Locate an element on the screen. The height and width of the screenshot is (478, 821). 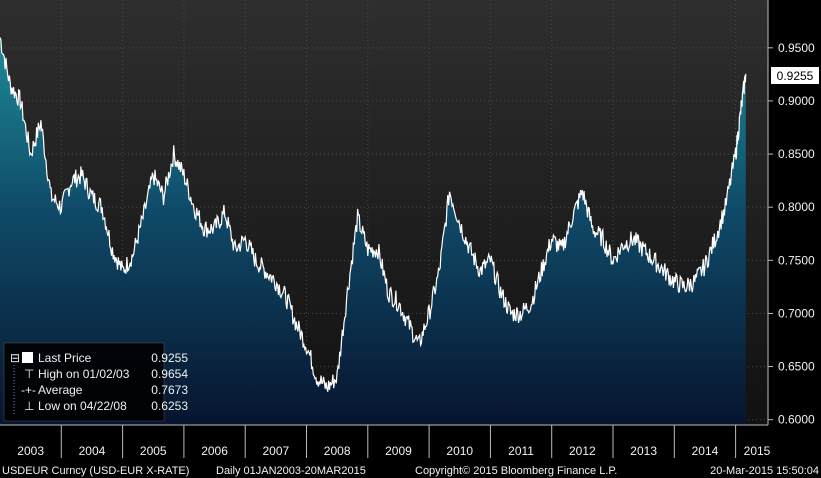
legend-value-high: 0.9654 is located at coordinates (169, 374).